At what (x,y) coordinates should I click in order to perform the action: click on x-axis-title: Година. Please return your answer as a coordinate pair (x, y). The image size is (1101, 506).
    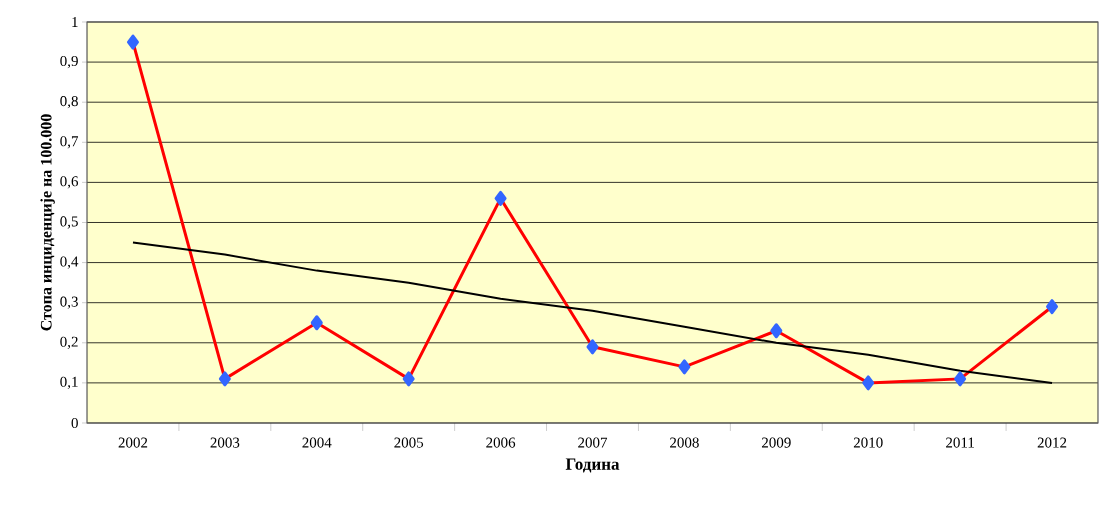
    Looking at the image, I should click on (592, 465).